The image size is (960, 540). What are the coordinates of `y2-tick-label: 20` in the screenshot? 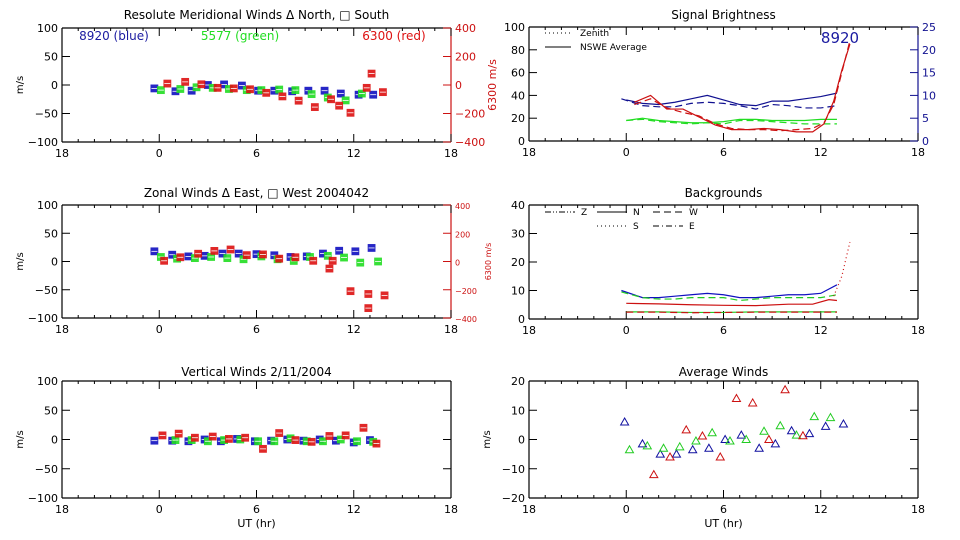 It's located at (929, 50).